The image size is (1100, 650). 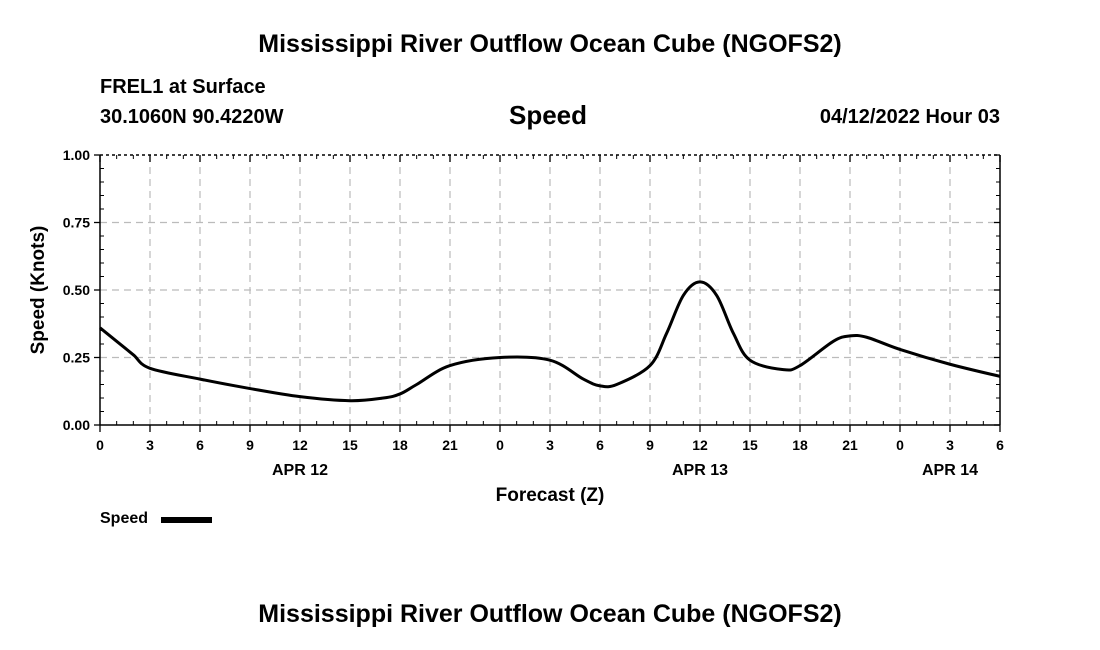 What do you see at coordinates (76, 223) in the screenshot?
I see `y-tick-label: 0.75` at bounding box center [76, 223].